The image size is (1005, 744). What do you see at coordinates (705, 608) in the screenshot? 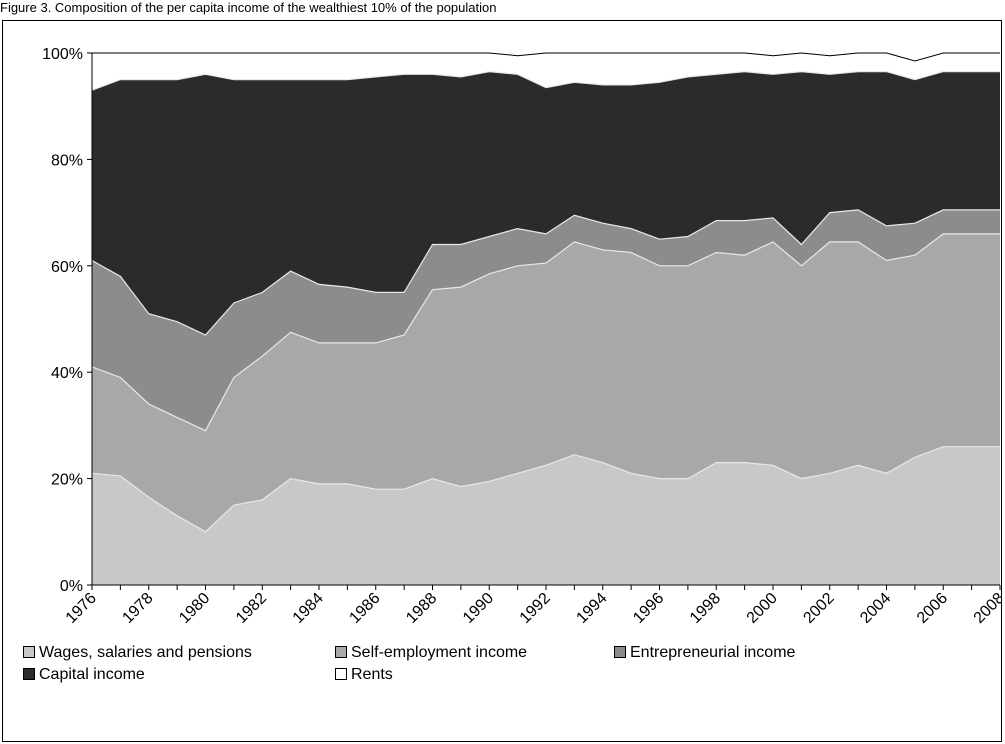
I see `x-tick-label: 1998` at bounding box center [705, 608].